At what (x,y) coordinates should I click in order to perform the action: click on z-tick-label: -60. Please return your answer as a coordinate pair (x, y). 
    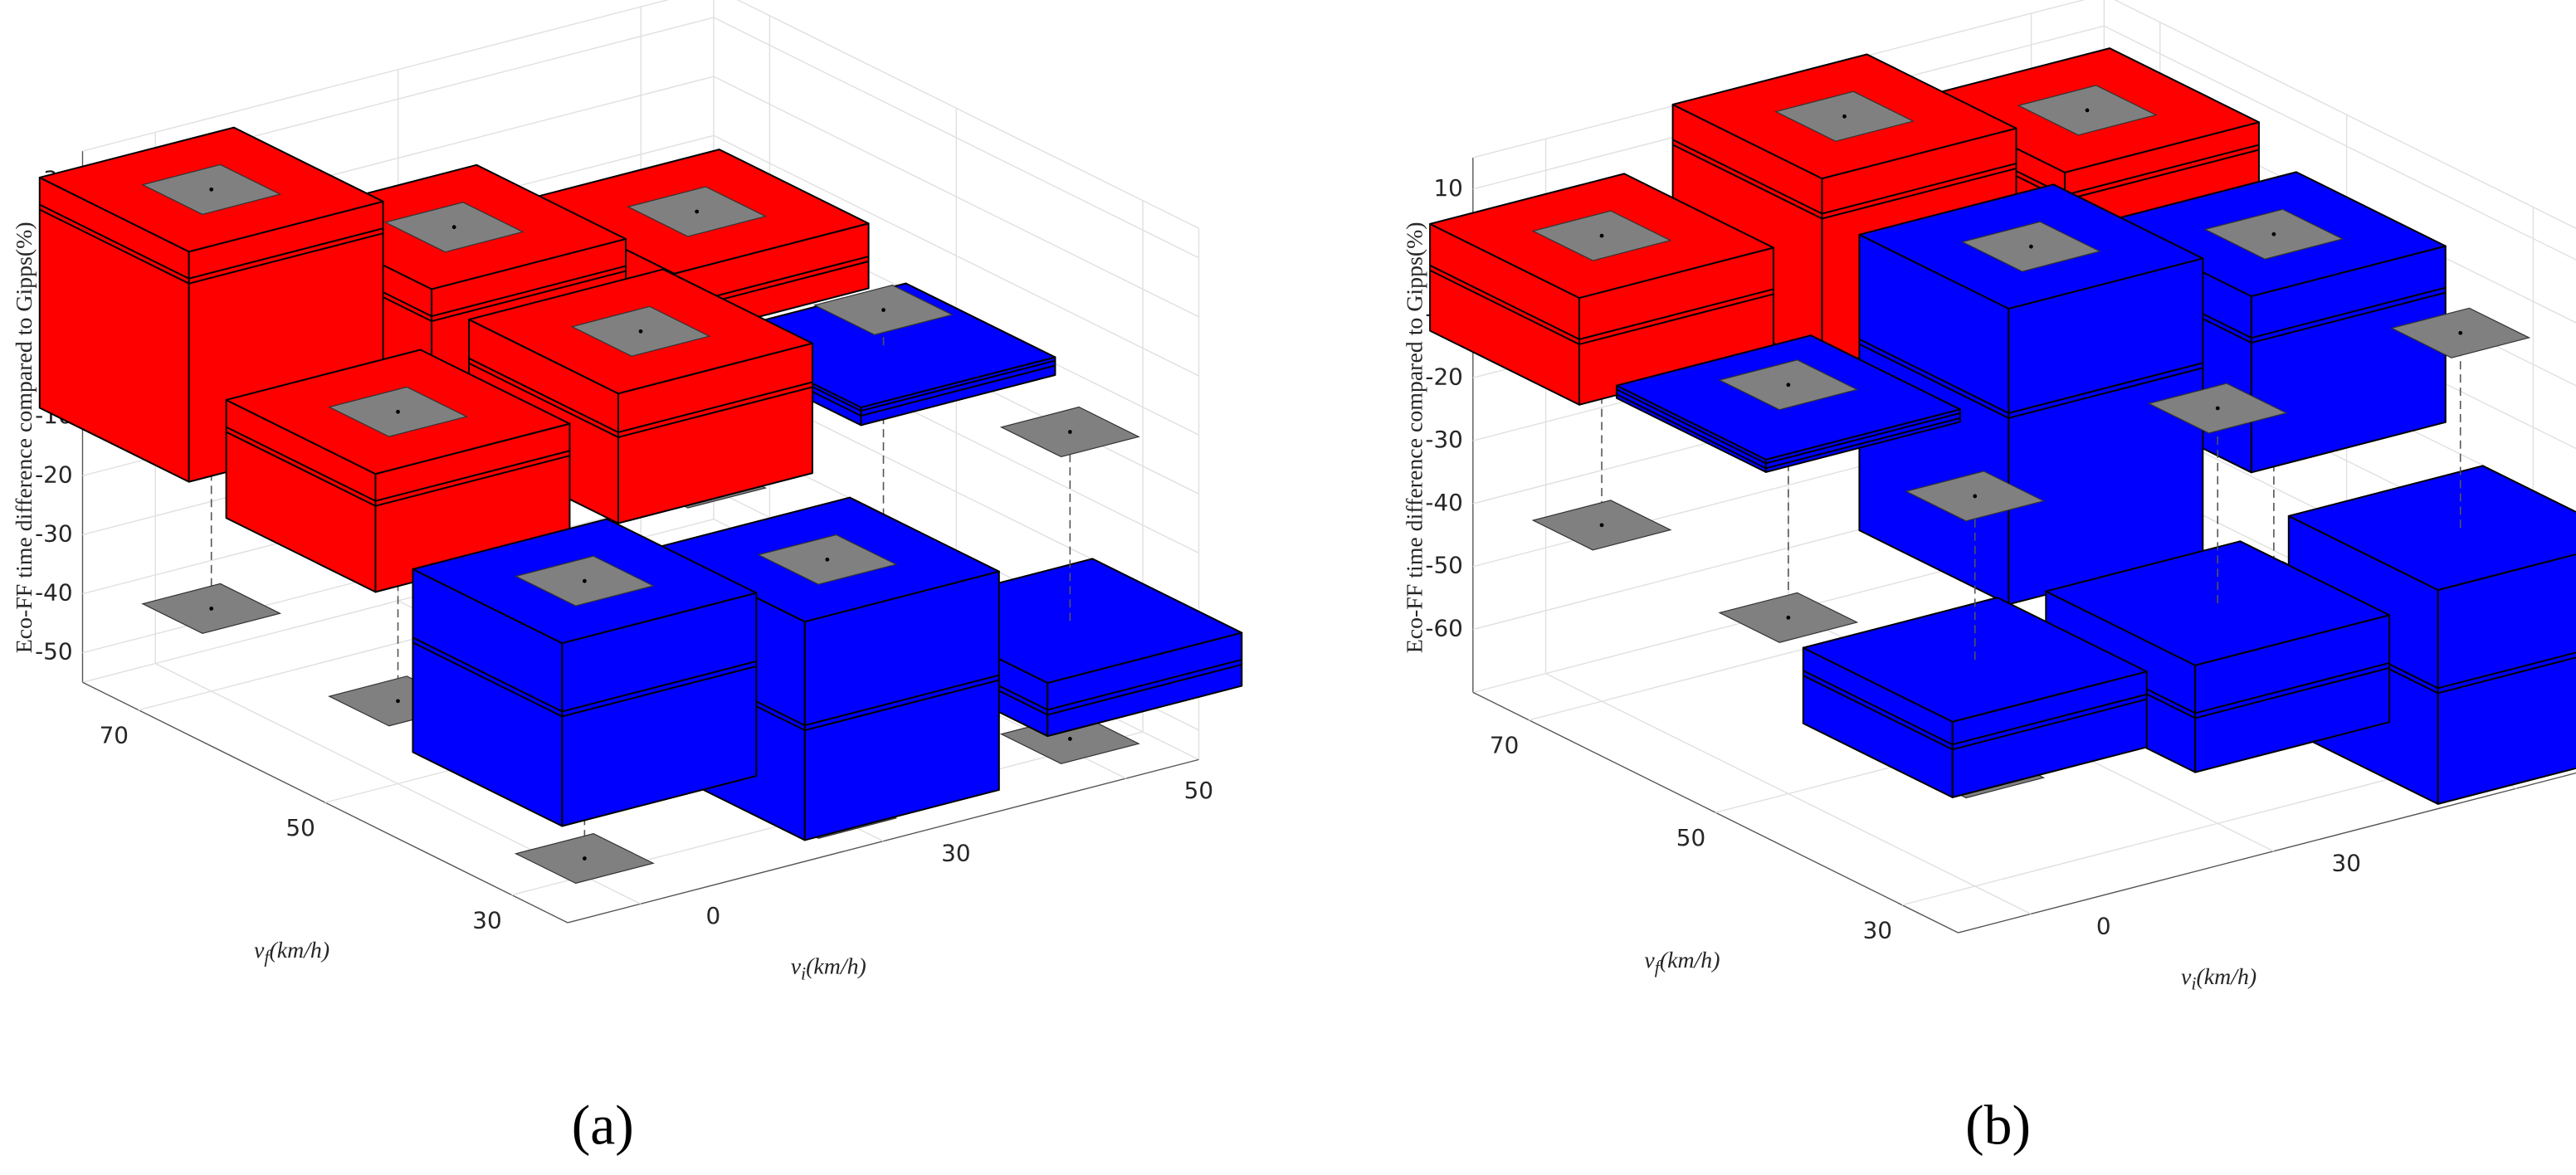
    Looking at the image, I should click on (1444, 628).